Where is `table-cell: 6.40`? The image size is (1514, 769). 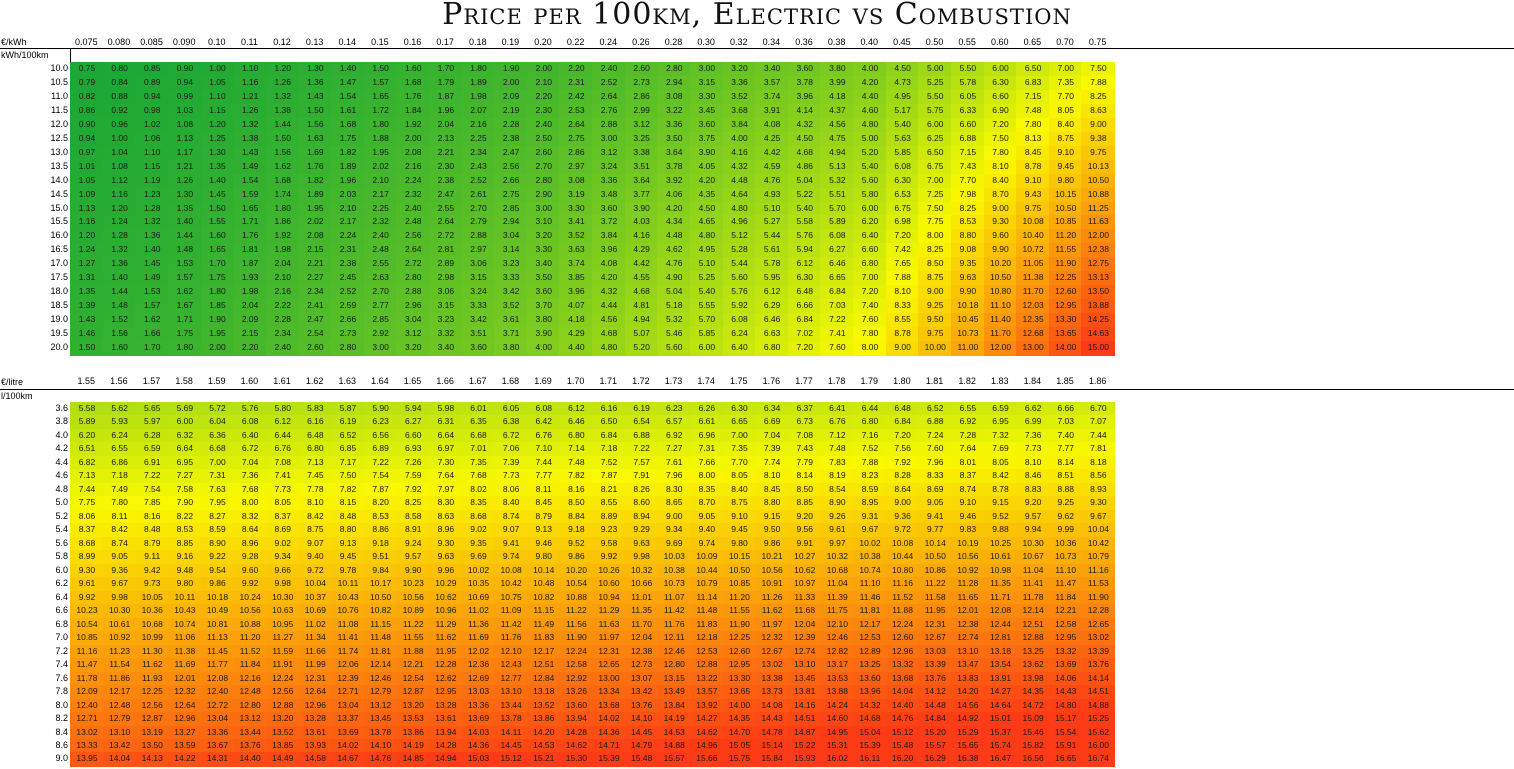
table-cell: 6.40 is located at coordinates (739, 348).